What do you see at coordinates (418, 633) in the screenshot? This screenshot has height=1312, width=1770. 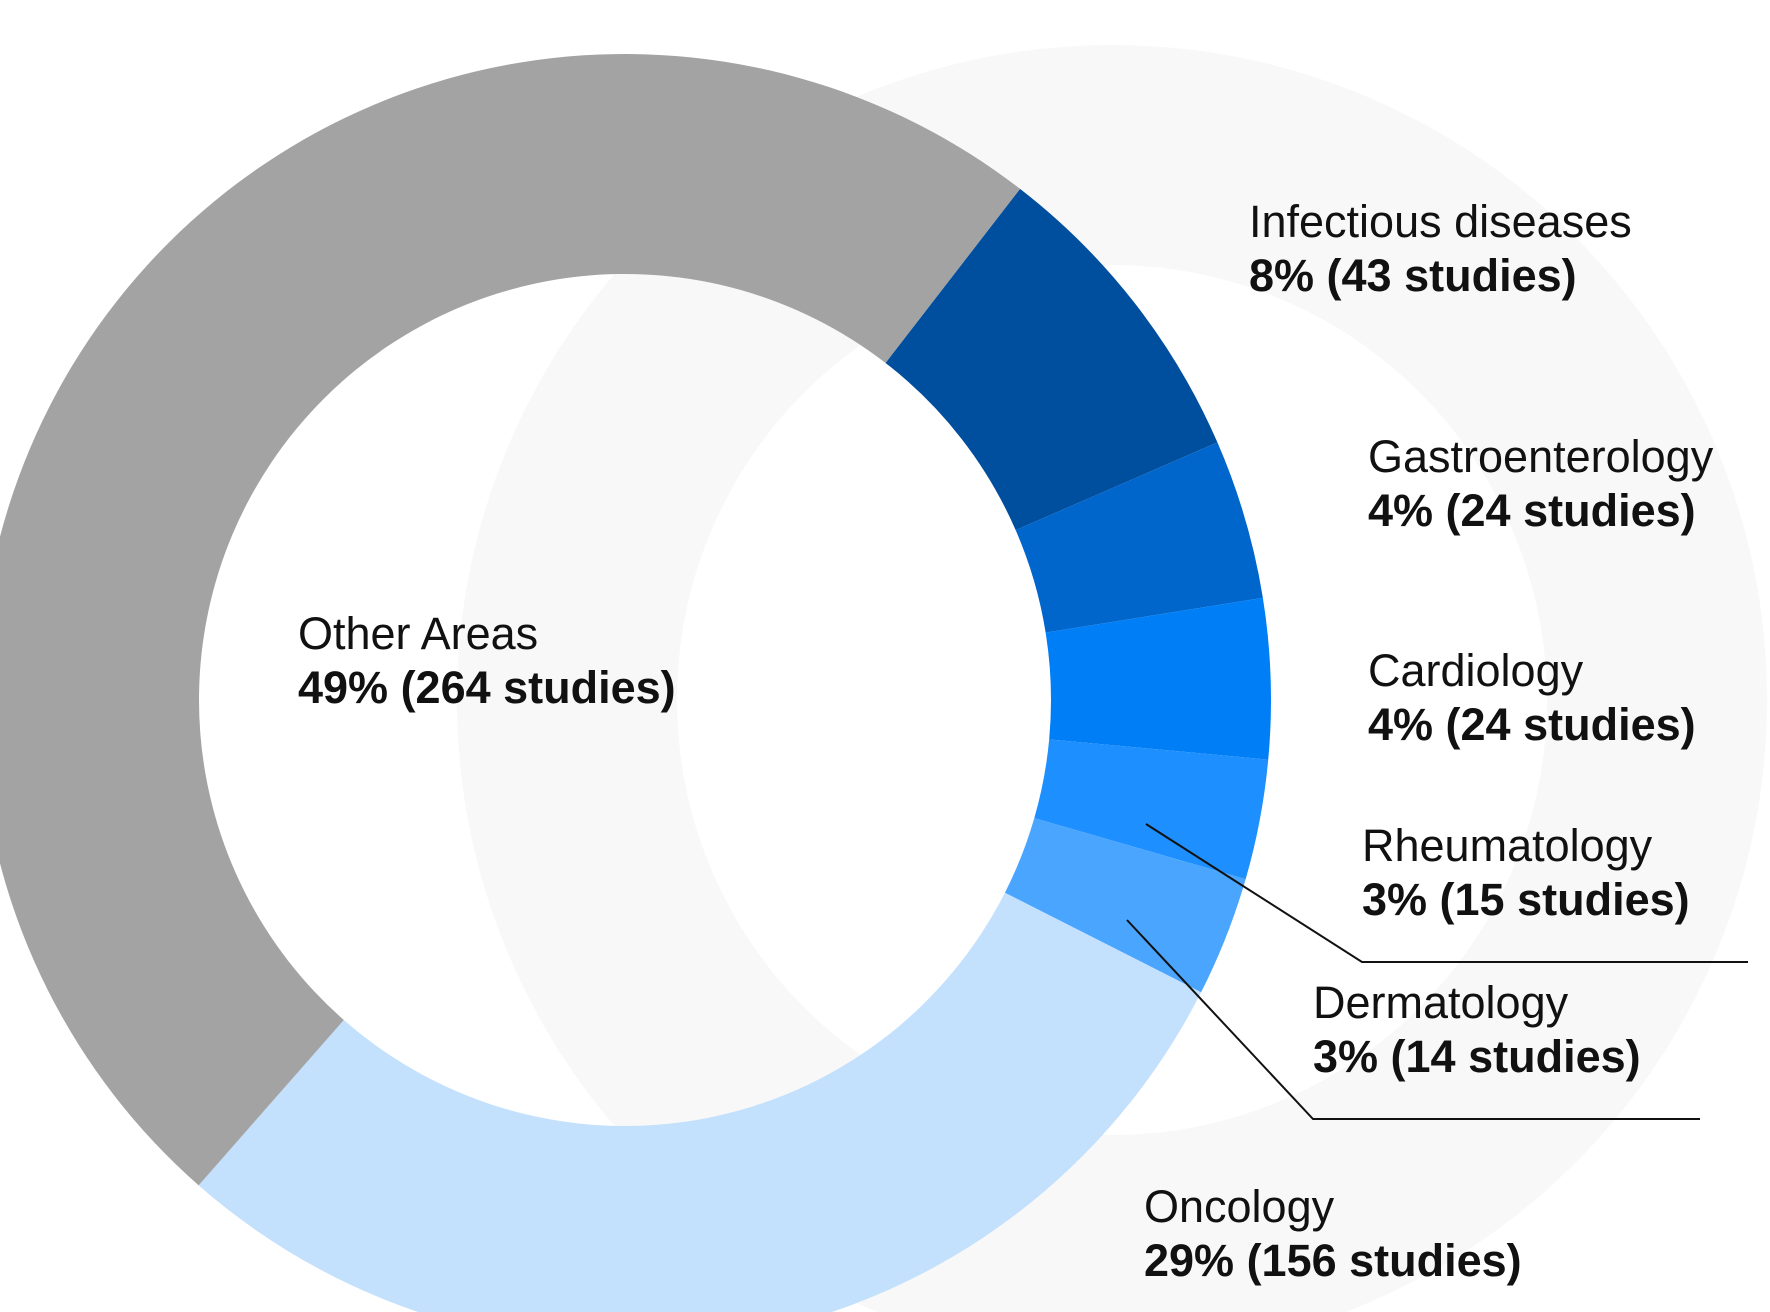 I see `slice-name: Other Areas` at bounding box center [418, 633].